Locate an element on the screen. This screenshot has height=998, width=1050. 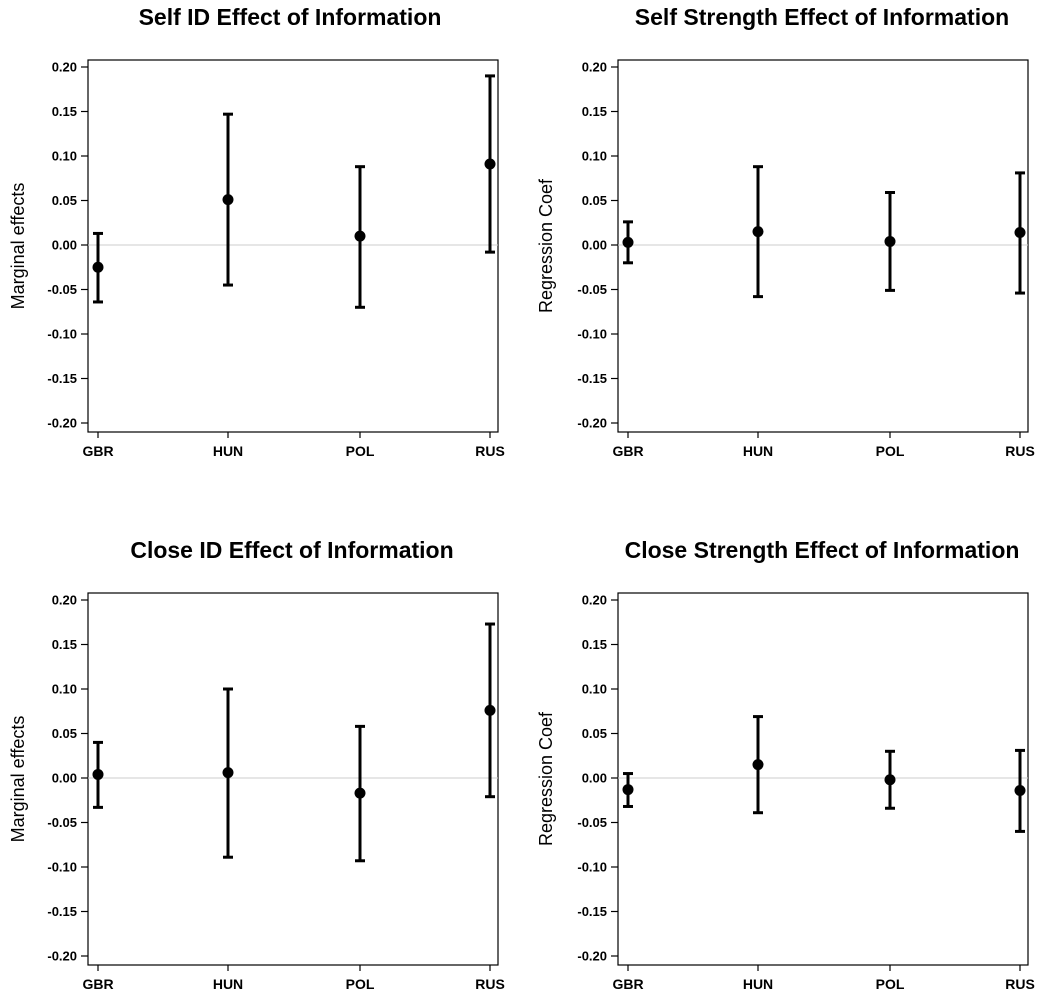
chart-title: Self ID Effect of Information is located at coordinates (290, 17).